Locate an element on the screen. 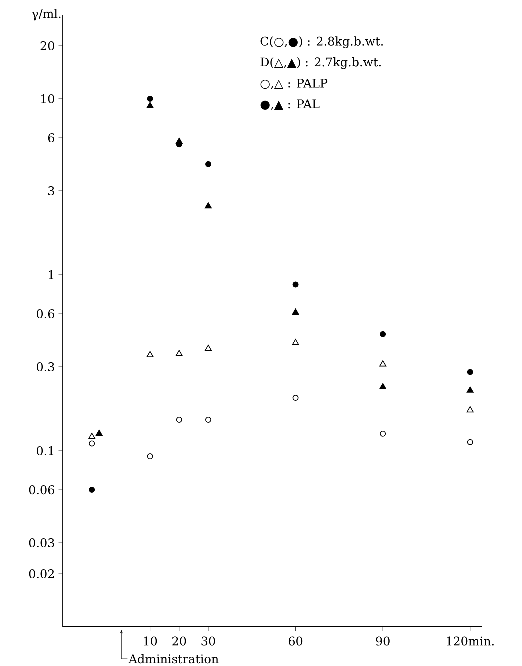 This screenshot has height=666, width=522. text: Administration is located at coordinates (173, 659).